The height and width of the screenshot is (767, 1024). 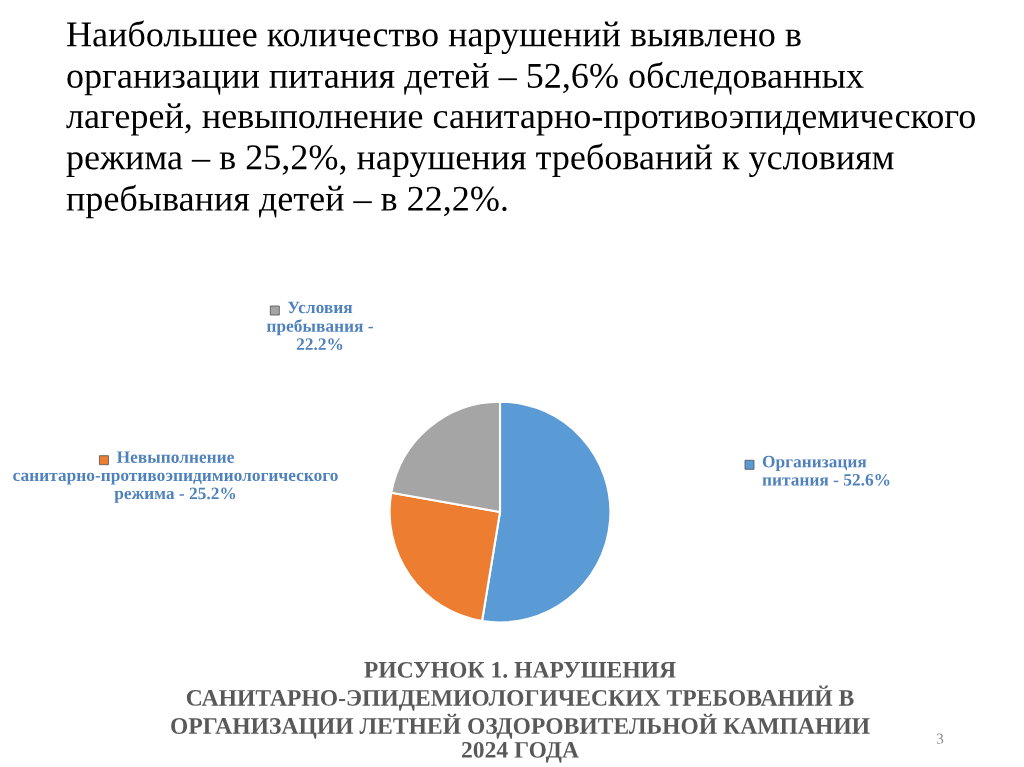 I want to click on text: РИСУНОК 1. НАРУШЕНИЯ САНИТАРНО-ЭПИДЕМИОЛОГИЧЕСКИХ ТРЕБОВАНИЙ В ОРГАНИЗАЦИИ ЛЕТНЕЙ ОЗДОРОВИТЕЛЬНОЙ КАМПАНИИ 2024 ГОДА, so click(x=520, y=712).